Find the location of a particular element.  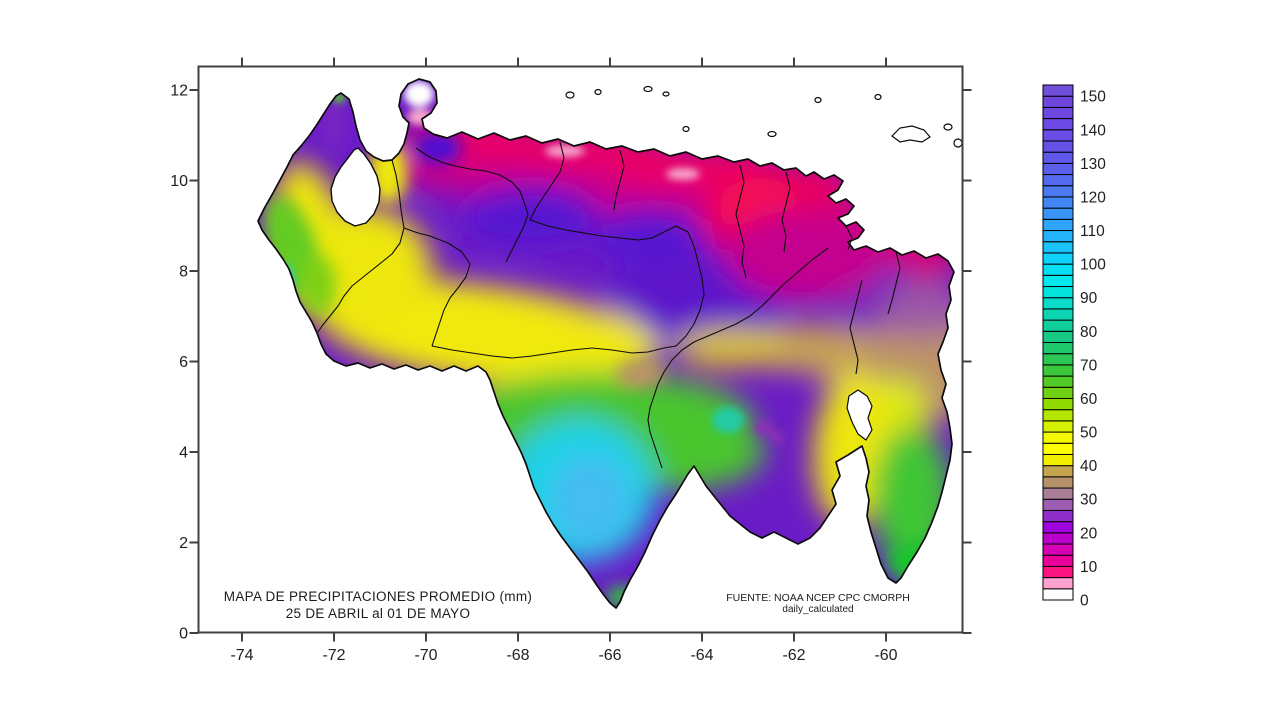

x-tick-label: -66 is located at coordinates (609, 655).